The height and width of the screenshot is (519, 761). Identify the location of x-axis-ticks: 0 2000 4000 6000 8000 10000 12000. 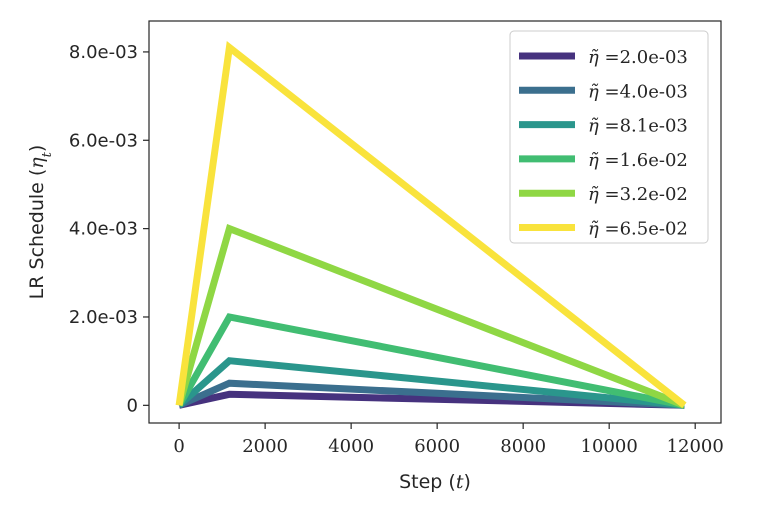
(448, 440).